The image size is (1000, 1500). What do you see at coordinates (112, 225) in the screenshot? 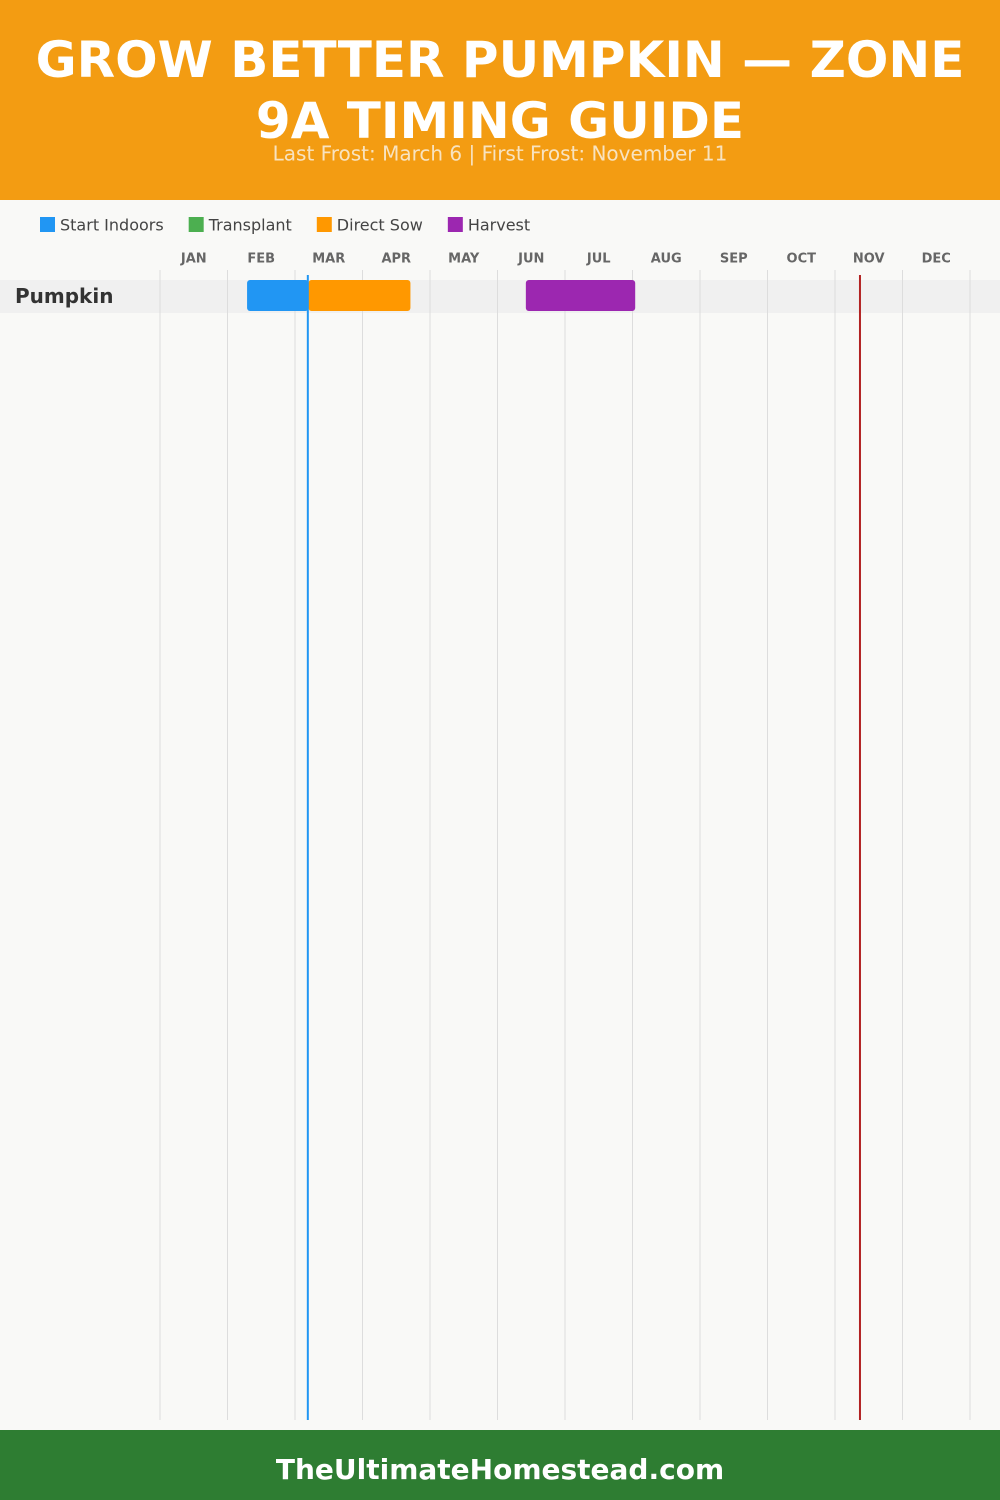
I see `legend-label: Start Indoors` at bounding box center [112, 225].